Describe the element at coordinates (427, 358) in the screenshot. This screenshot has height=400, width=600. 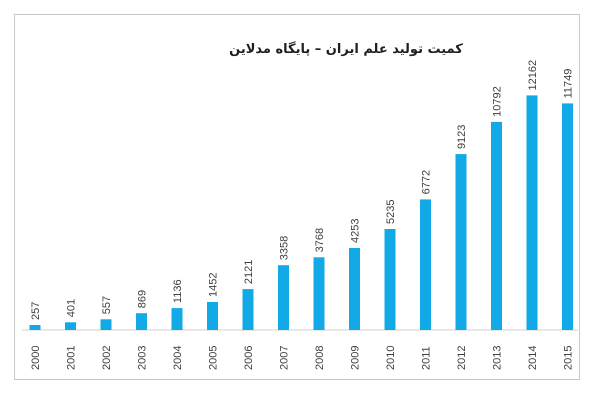
I see `x-tick-label-2011: 2011` at that location.